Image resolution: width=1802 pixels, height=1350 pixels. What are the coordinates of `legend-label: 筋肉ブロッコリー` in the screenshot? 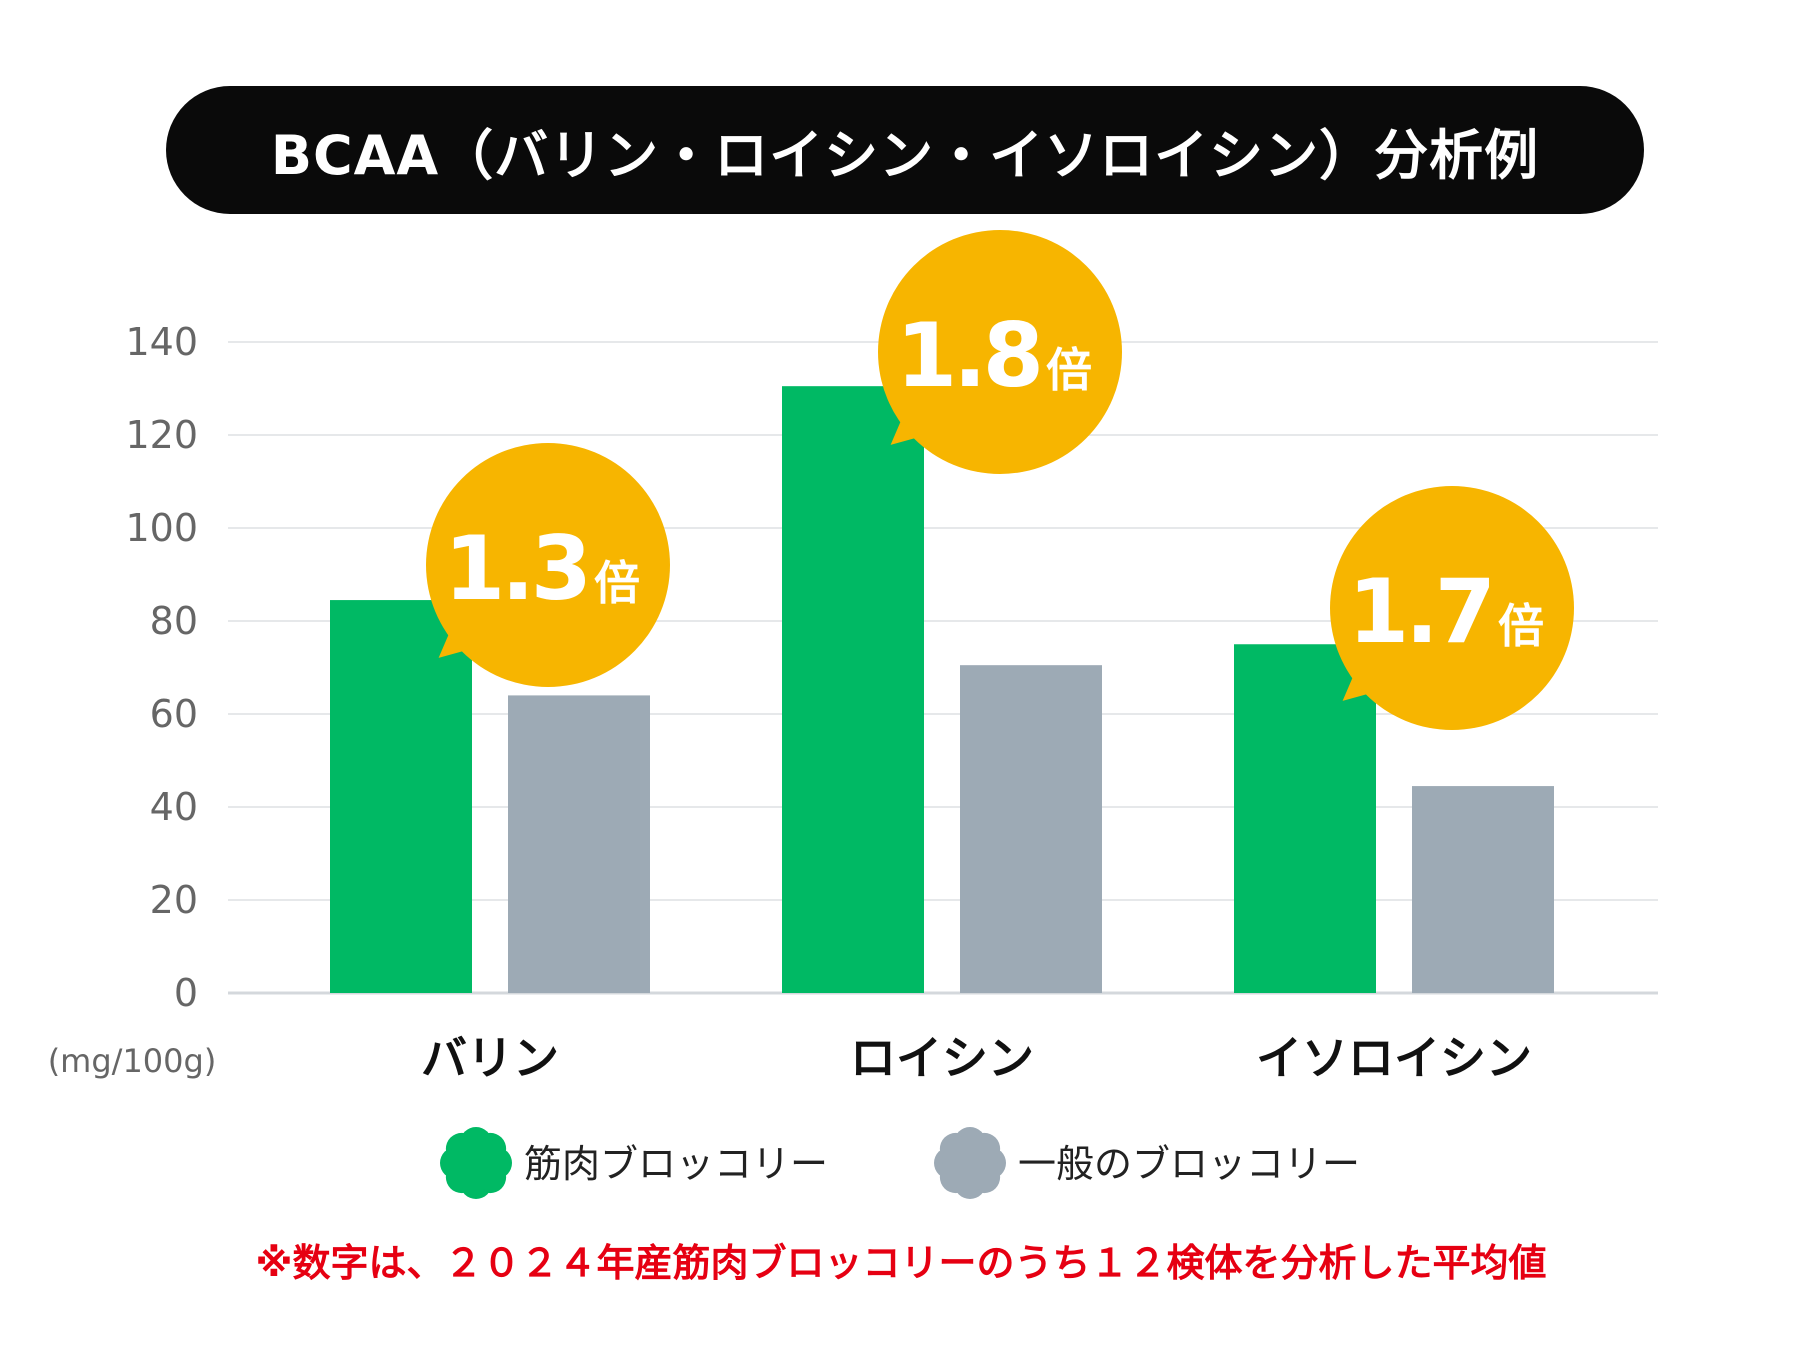 It's located at (676, 1164).